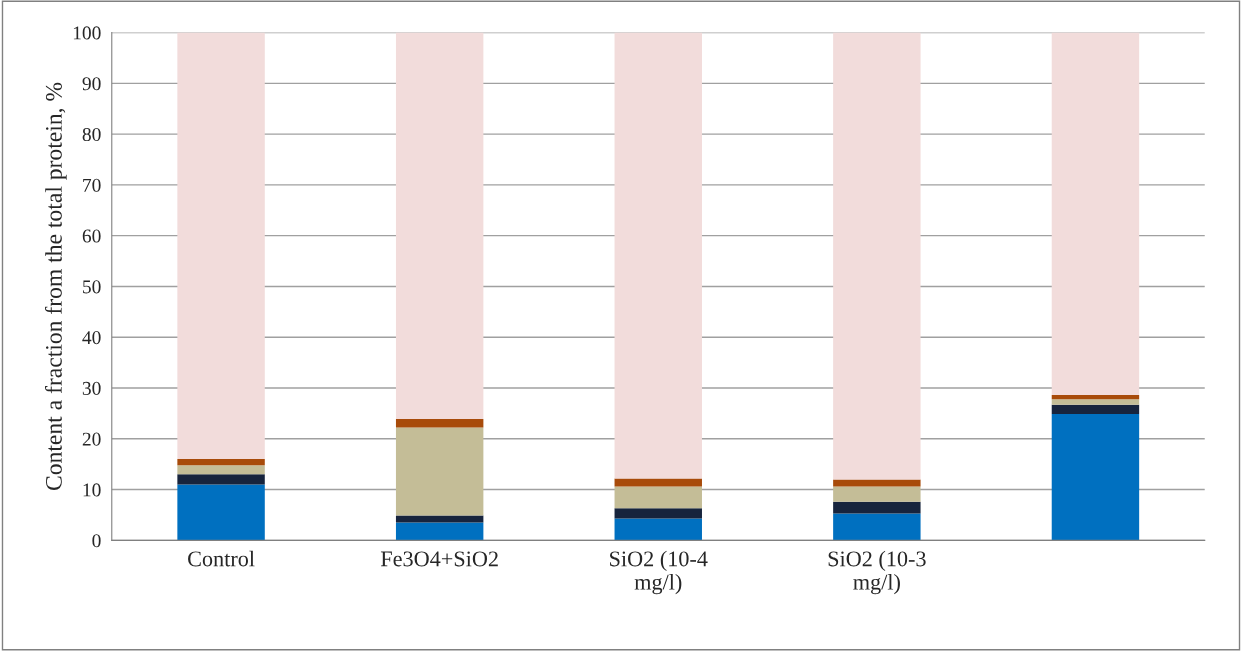 The image size is (1242, 651). What do you see at coordinates (87, 33) in the screenshot?
I see `y-tick-label: 100` at bounding box center [87, 33].